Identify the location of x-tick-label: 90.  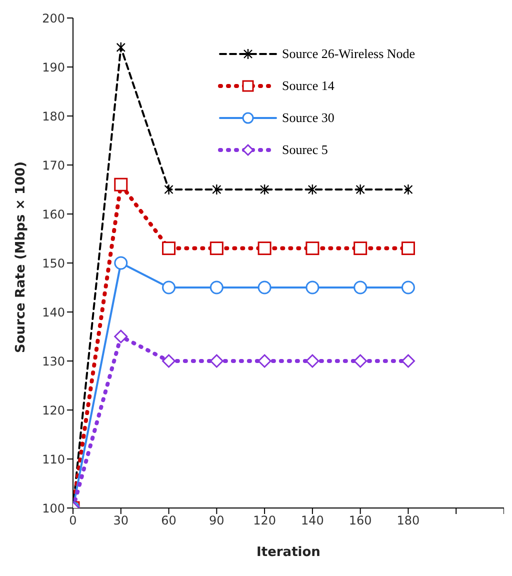
(216, 521).